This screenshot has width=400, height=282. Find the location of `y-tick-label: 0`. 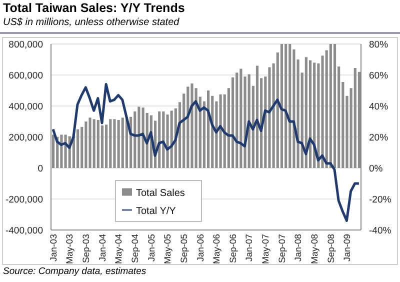

y-tick-label: 0 is located at coordinates (40, 168).